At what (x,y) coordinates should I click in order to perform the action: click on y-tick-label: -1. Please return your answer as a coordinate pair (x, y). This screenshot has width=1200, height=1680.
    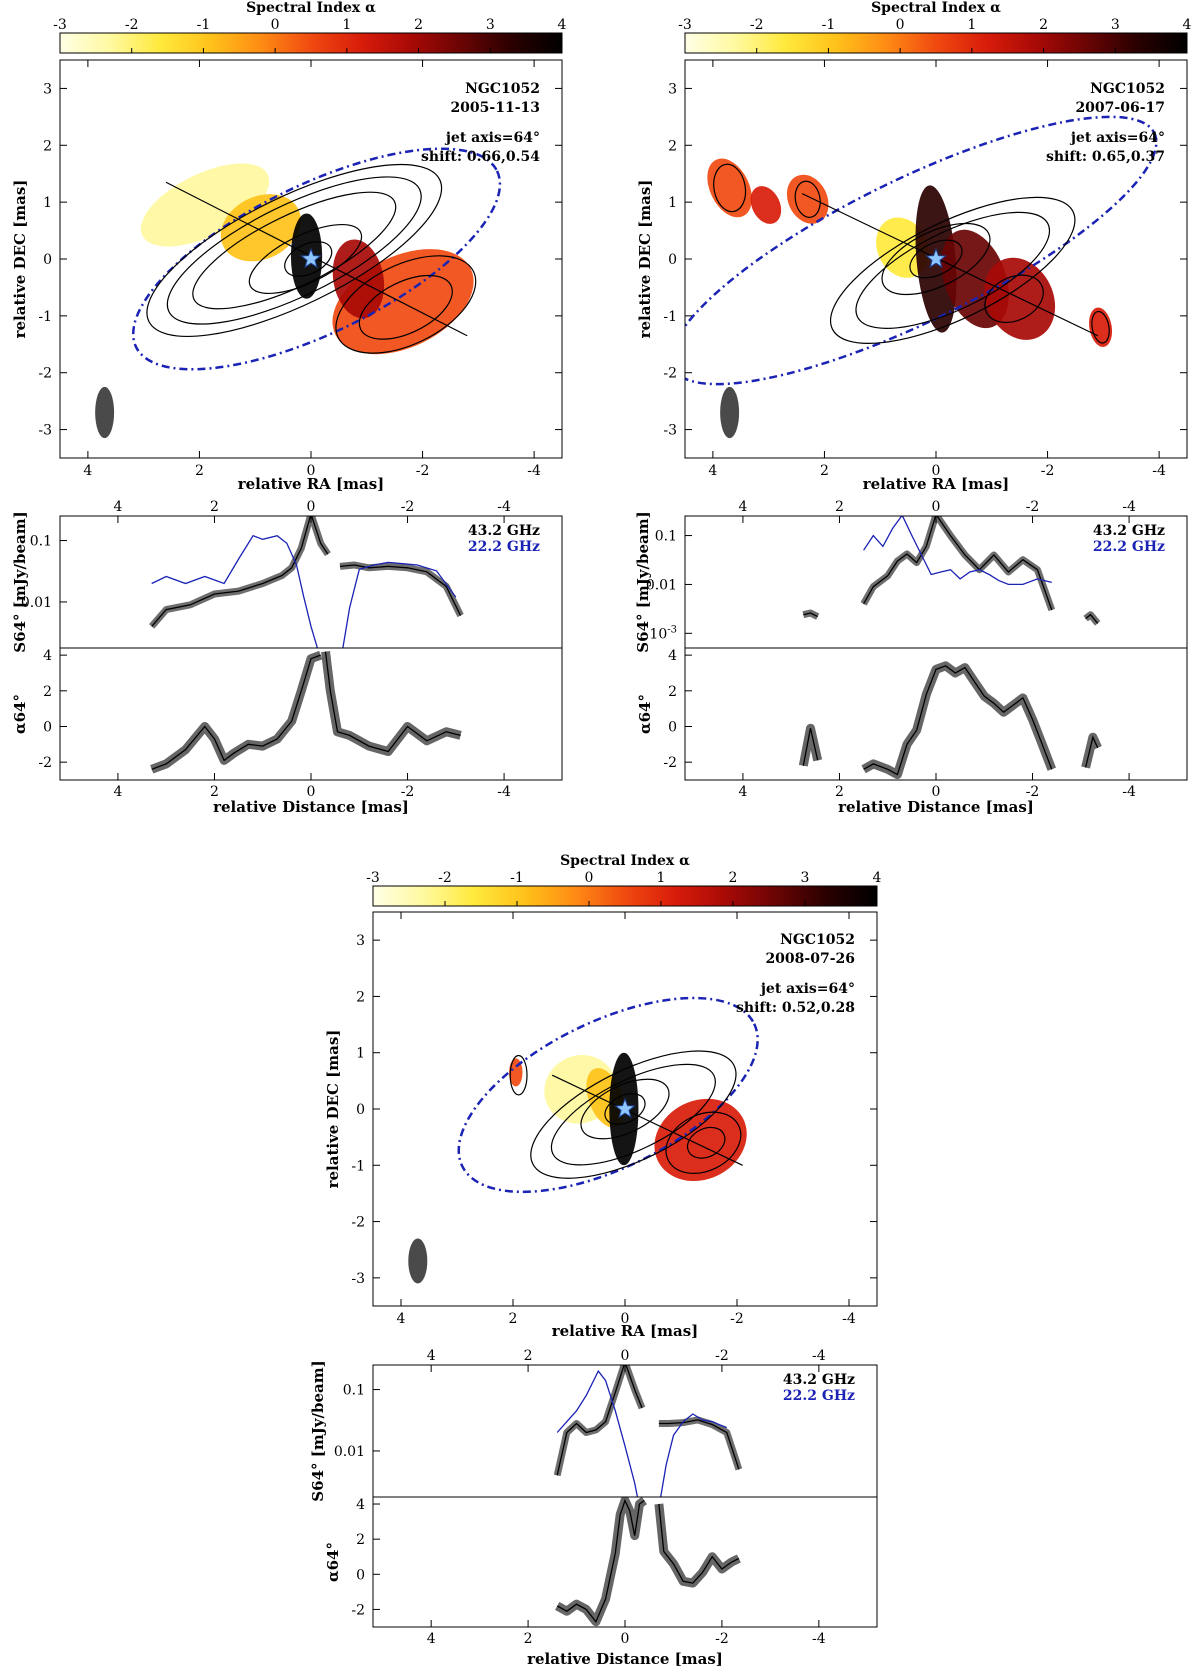
    Looking at the image, I should click on (358, 1166).